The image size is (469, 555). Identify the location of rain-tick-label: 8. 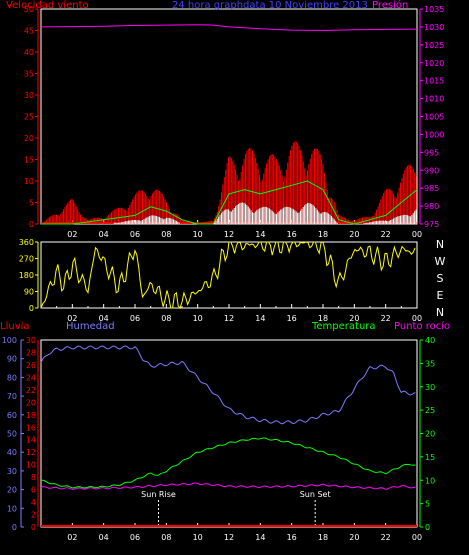
(33, 477).